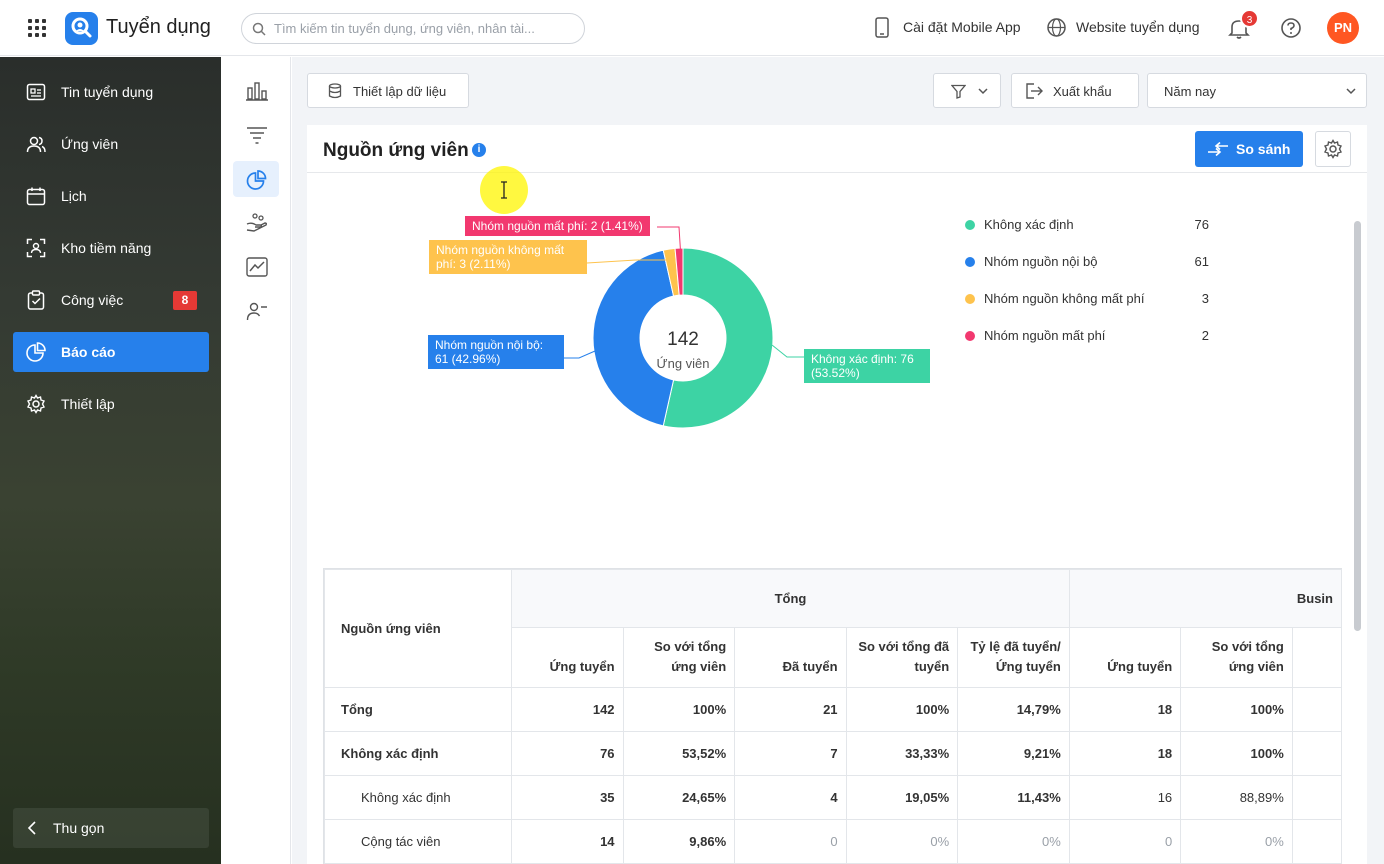 The height and width of the screenshot is (864, 1384). Describe the element at coordinates (1087, 336) in the screenshot. I see `legend-item-paid: Nhóm nguồn mất phí 2` at that location.